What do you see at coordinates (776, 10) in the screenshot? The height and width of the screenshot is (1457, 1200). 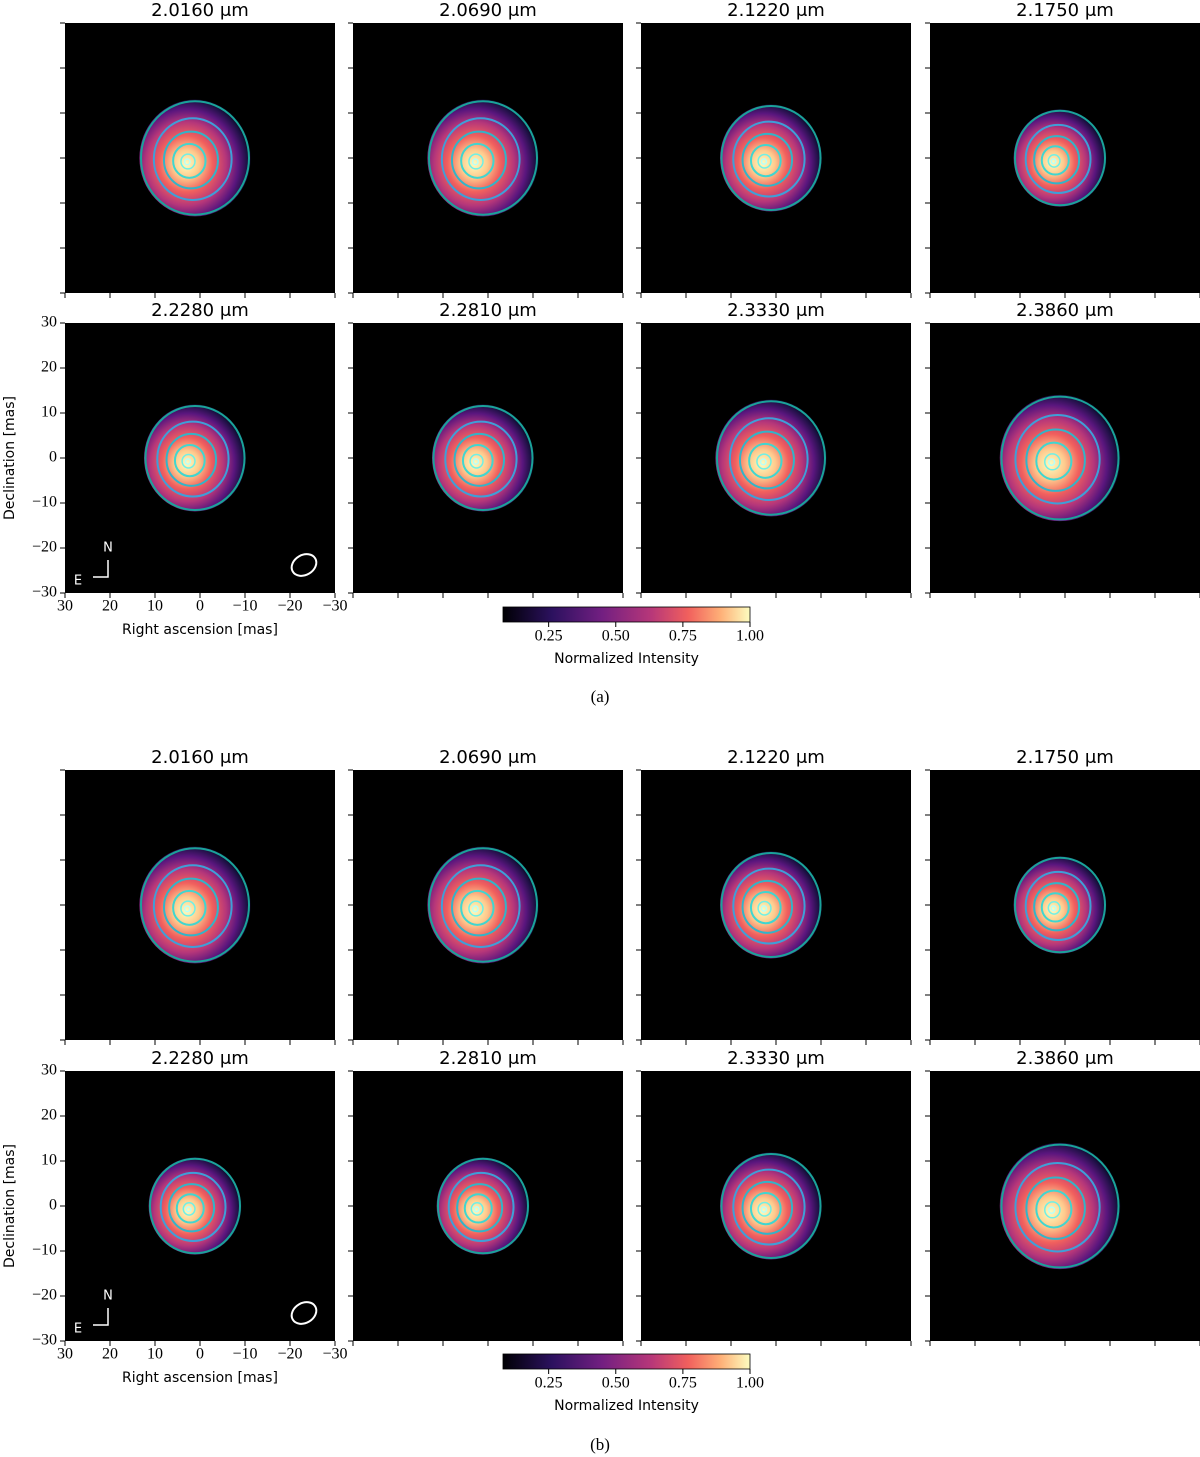 I see `panel-title: 2.1220 μm` at bounding box center [776, 10].